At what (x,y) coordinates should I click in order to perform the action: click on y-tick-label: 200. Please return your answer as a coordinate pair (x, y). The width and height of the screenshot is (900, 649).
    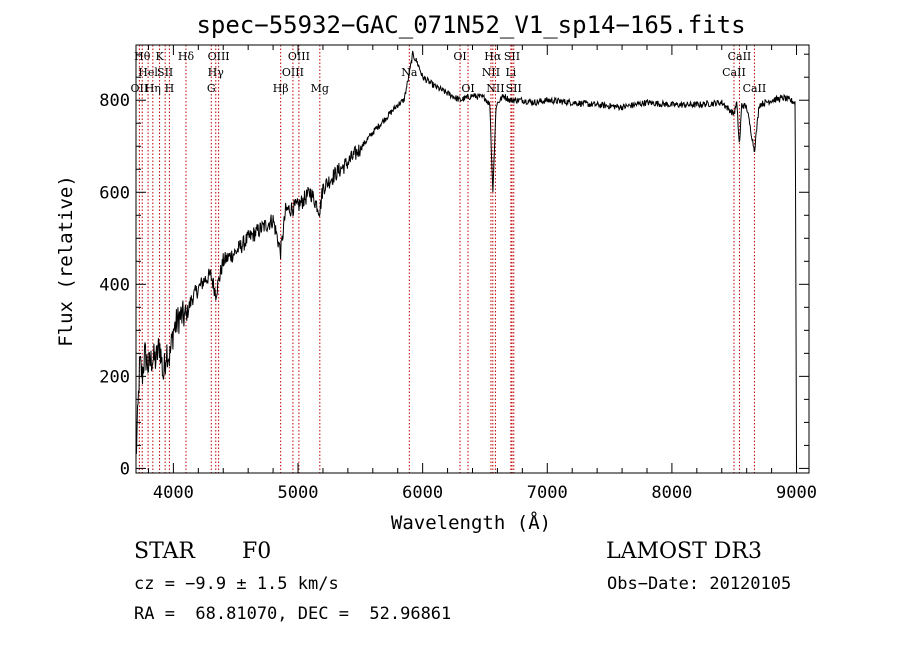
    Looking at the image, I should click on (114, 377).